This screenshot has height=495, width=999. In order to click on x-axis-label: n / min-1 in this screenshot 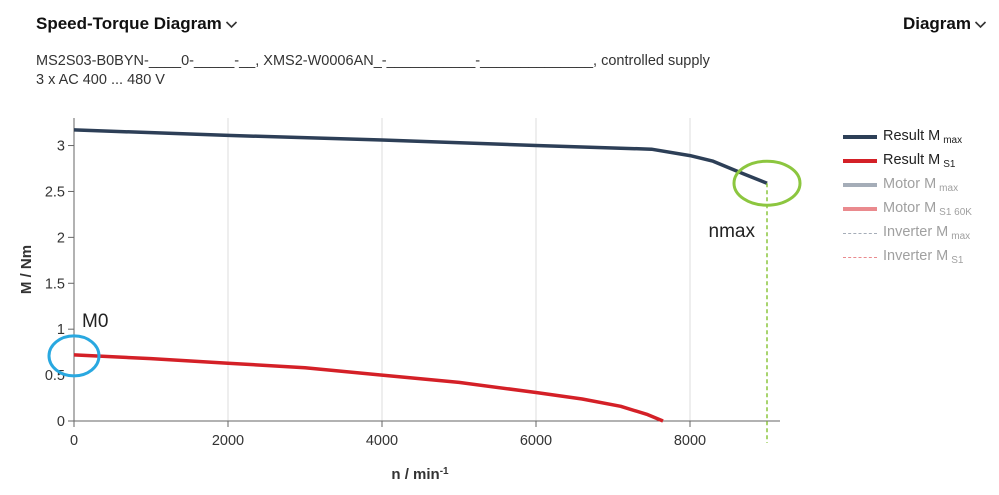, I will do `click(420, 475)`.